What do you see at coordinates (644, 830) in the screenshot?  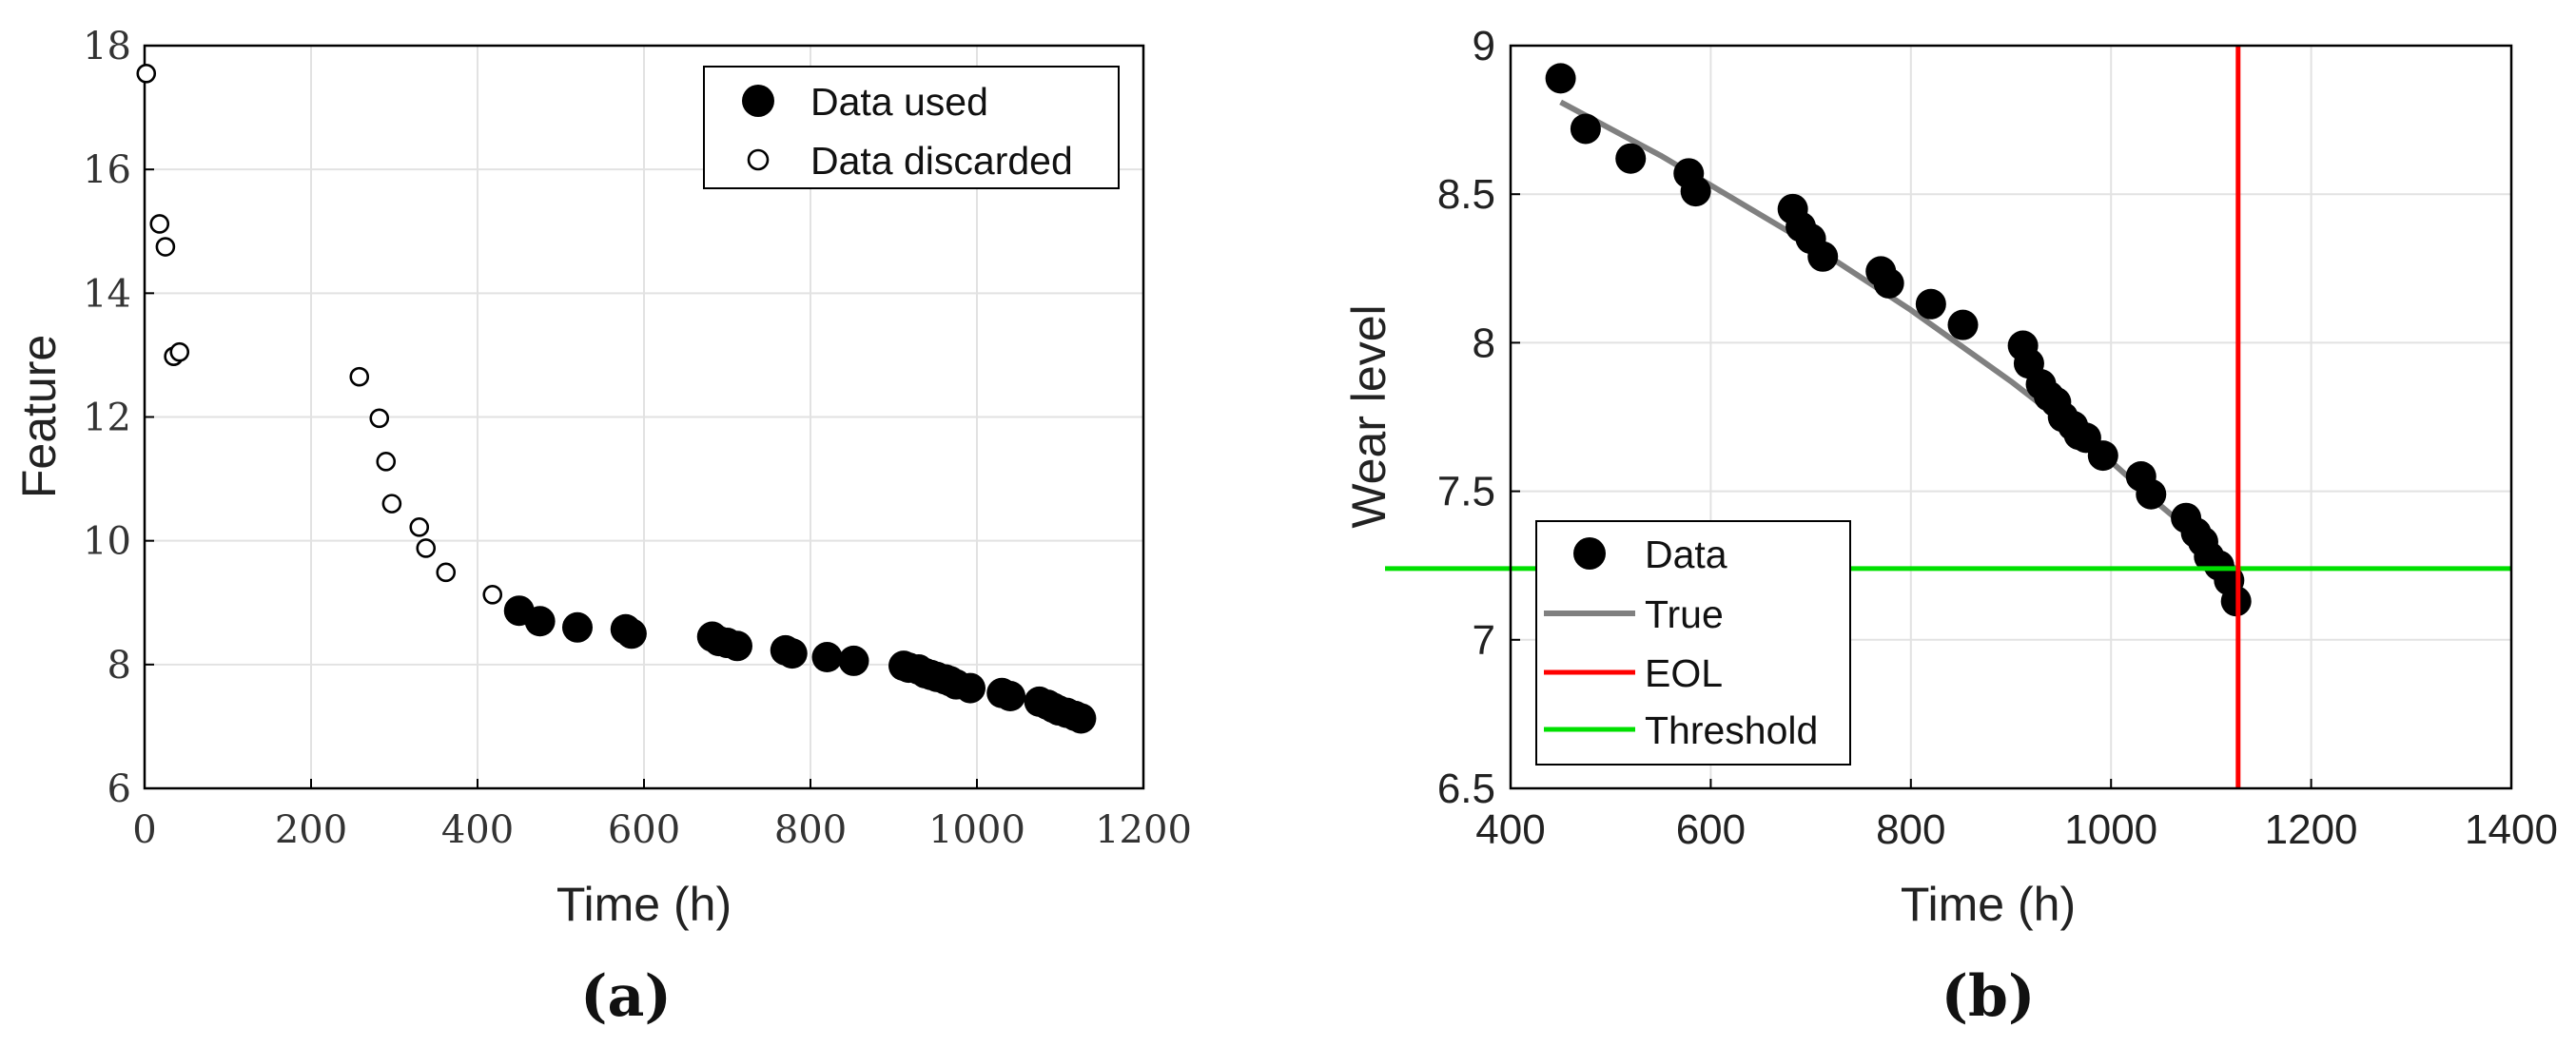 I see `a-x-tick-label: 600` at bounding box center [644, 830].